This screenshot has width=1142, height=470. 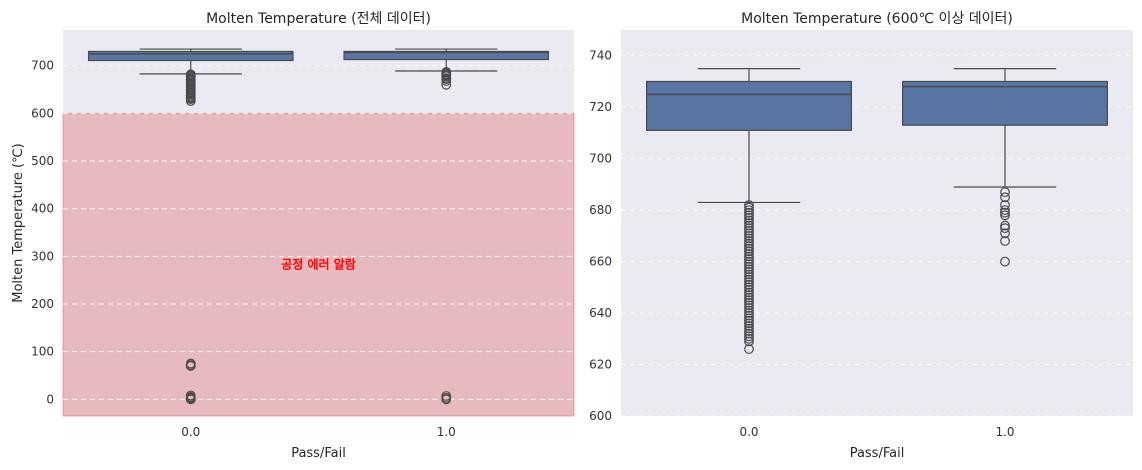 What do you see at coordinates (42, 161) in the screenshot?
I see `y-tick-label: 500` at bounding box center [42, 161].